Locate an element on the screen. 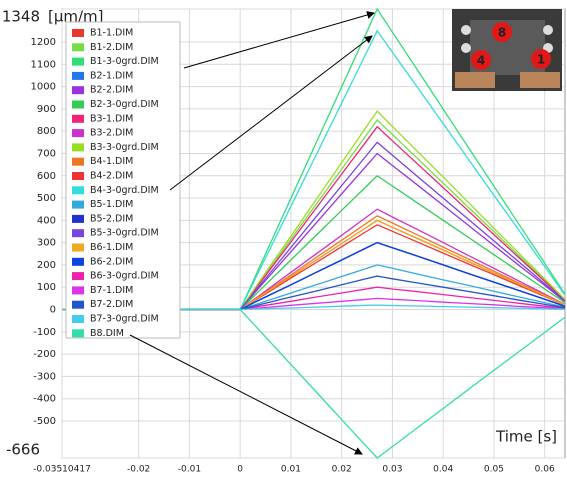 This screenshot has height=479, width=567. y-tick-label: -300 is located at coordinates (44, 376).